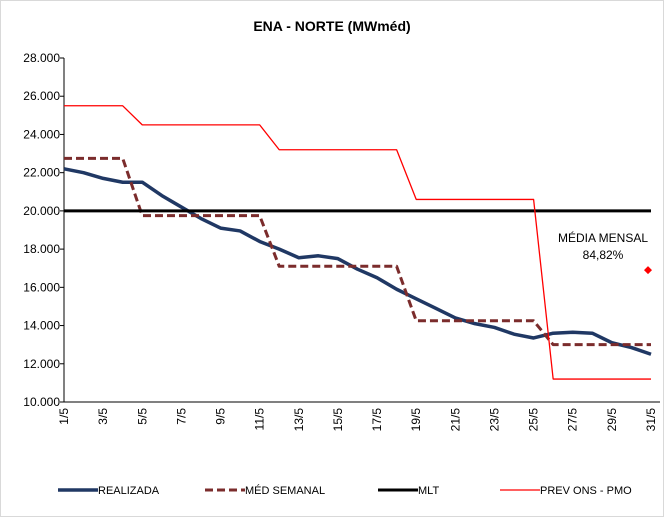  What do you see at coordinates (534, 420) in the screenshot?
I see `x-tick-label: 25/5` at bounding box center [534, 420].